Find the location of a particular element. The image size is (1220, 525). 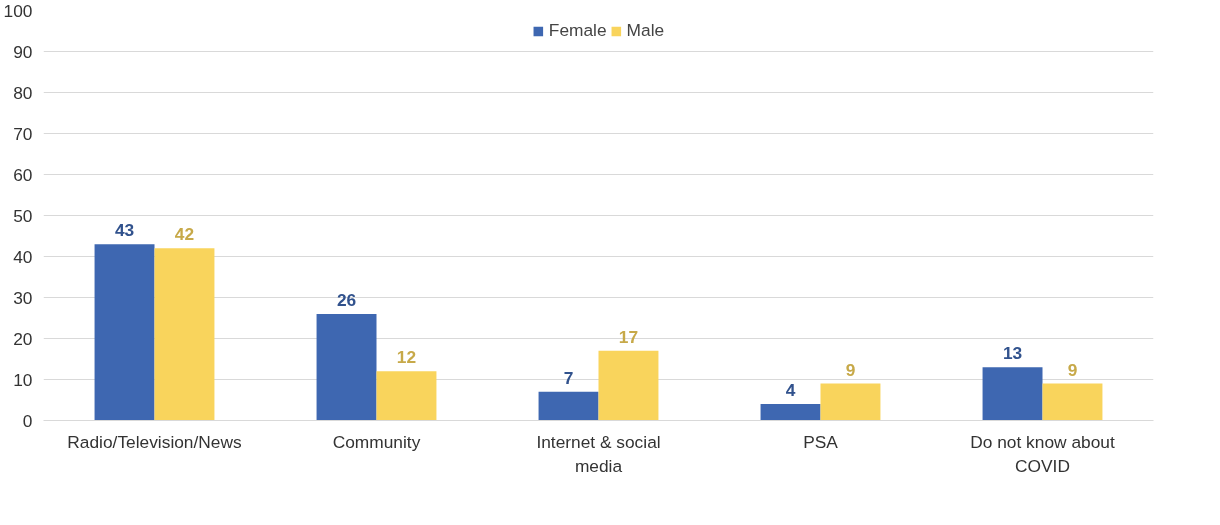

data-label: 26 is located at coordinates (346, 299).